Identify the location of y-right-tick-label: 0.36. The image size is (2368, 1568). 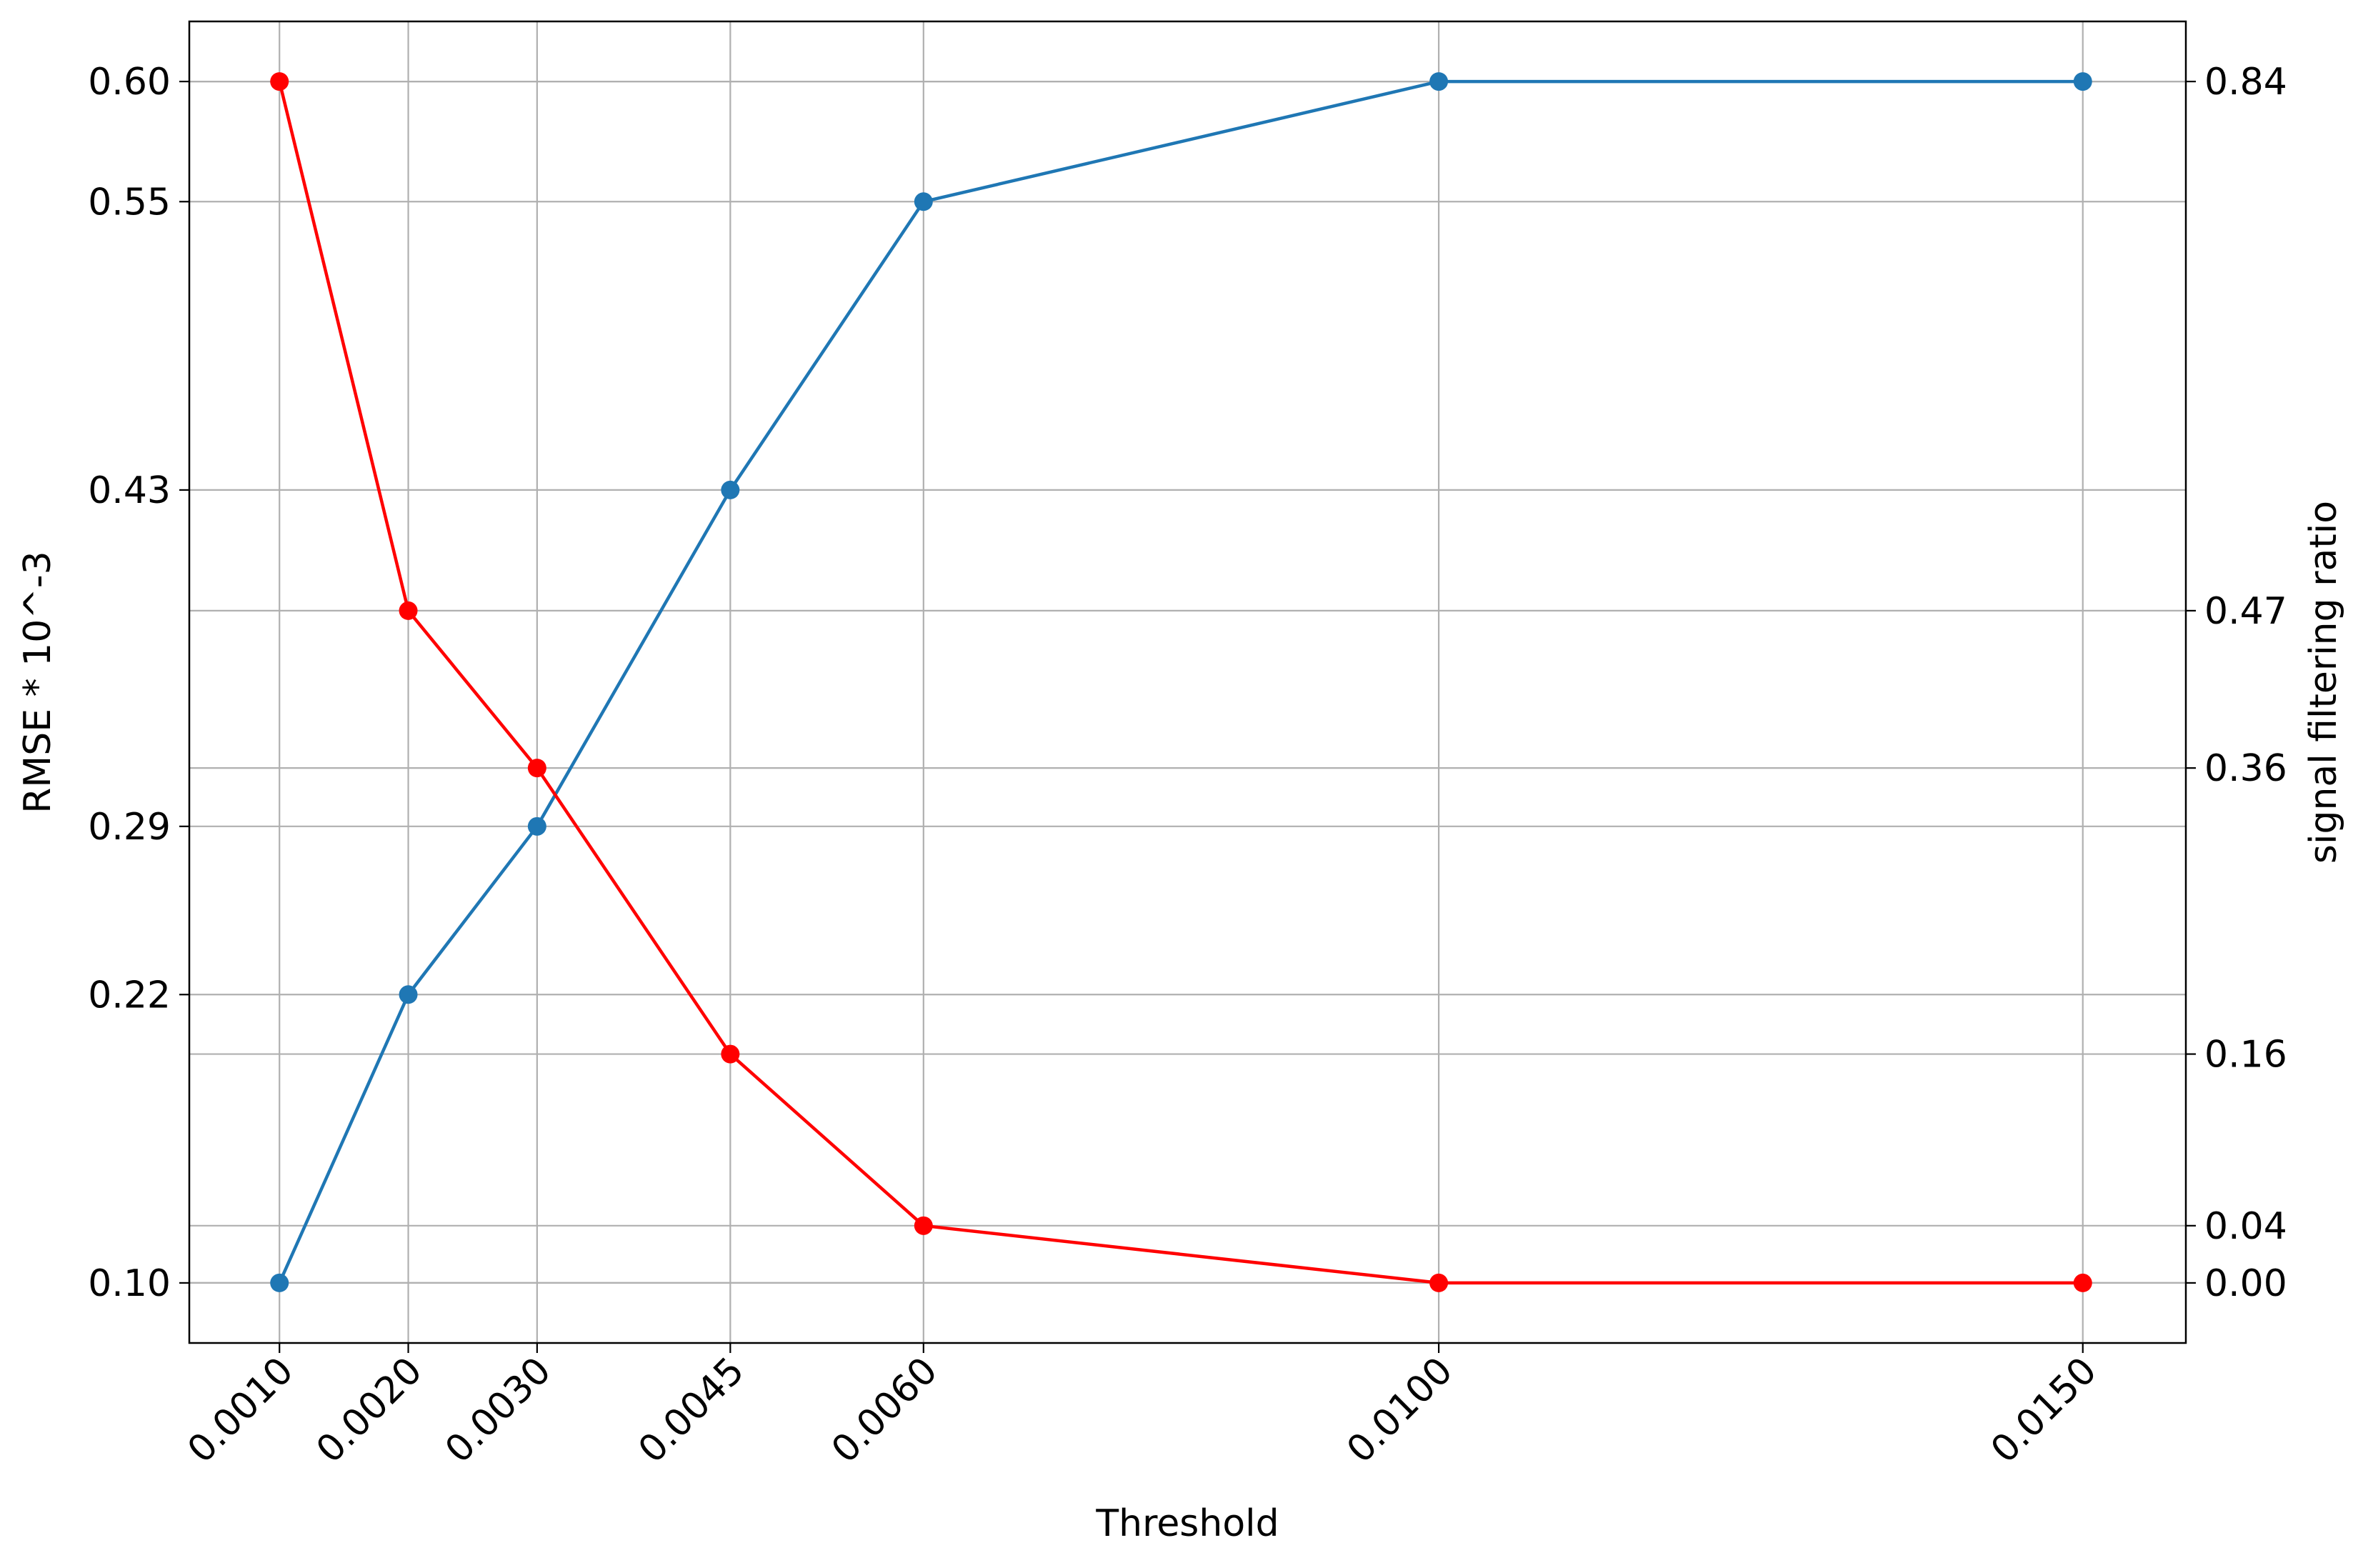
(2245, 768).